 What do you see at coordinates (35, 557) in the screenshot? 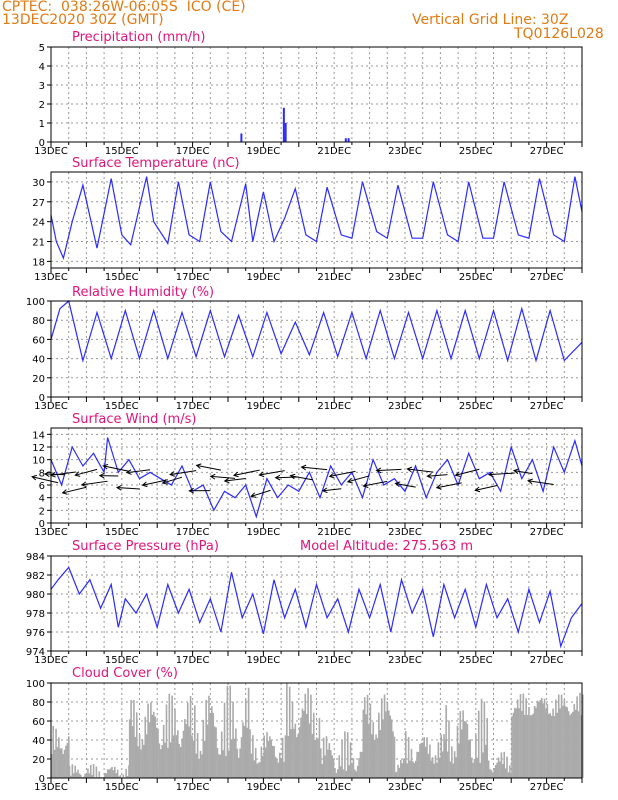
I see `y-tick-label: 984` at bounding box center [35, 557].